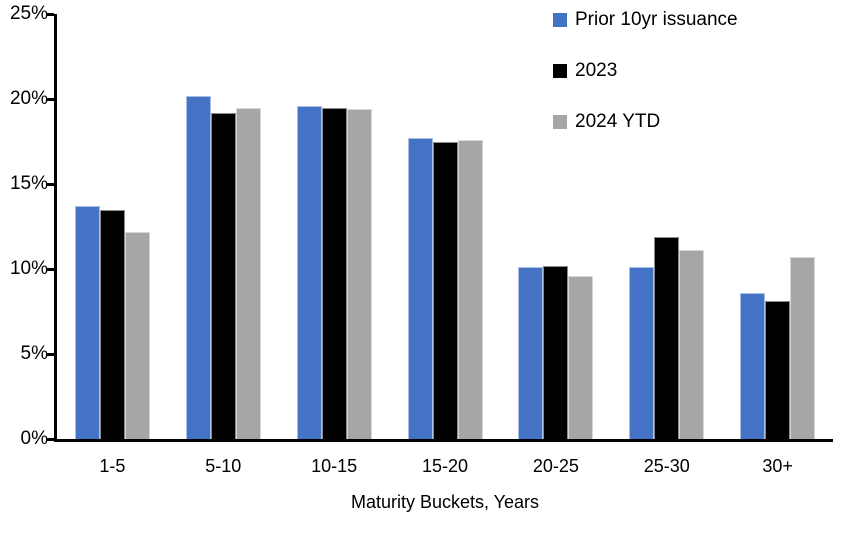 The image size is (852, 534). What do you see at coordinates (112, 466) in the screenshot?
I see `x-axis-tick-label-1-5: 1-5` at bounding box center [112, 466].